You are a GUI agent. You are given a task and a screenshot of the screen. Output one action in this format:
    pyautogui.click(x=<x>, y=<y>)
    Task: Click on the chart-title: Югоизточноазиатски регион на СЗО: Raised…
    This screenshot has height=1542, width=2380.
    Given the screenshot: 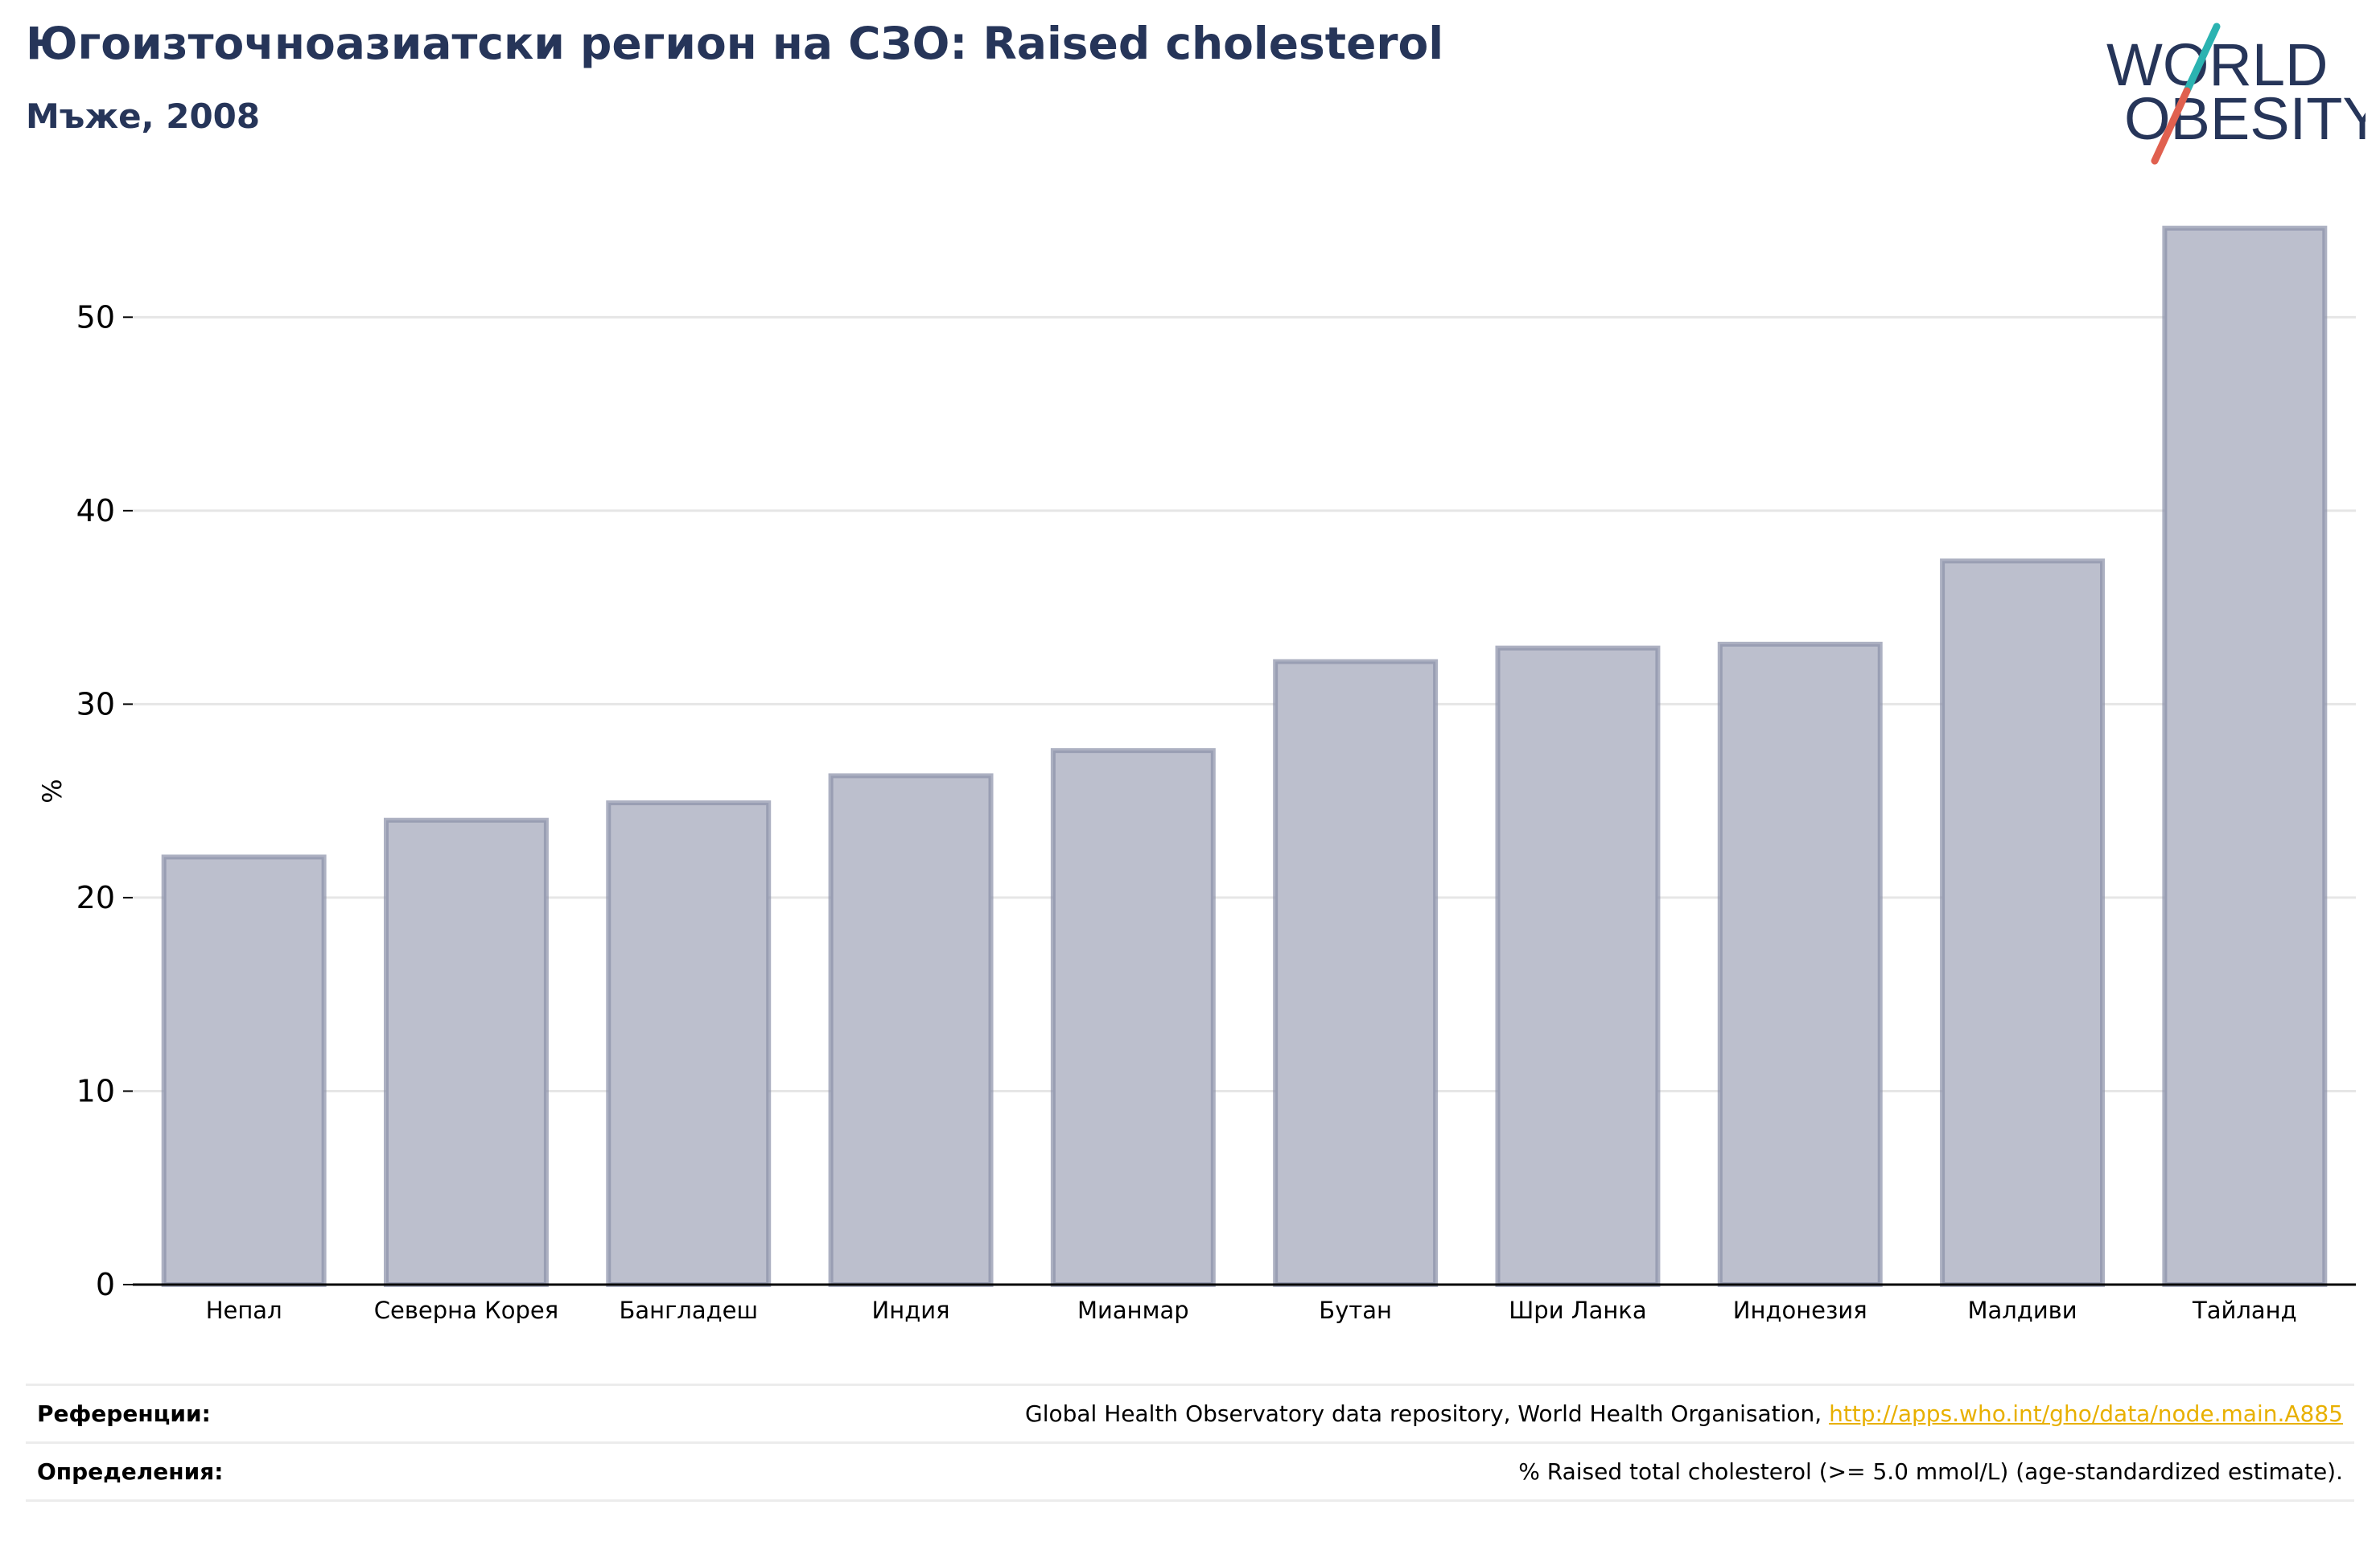 What is the action you would take?
    pyautogui.click(x=735, y=43)
    